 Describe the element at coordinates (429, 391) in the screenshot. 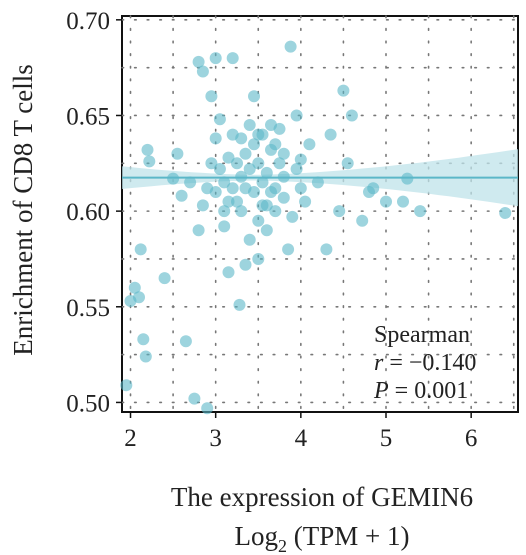

I see `p-value: = 0.001` at that location.